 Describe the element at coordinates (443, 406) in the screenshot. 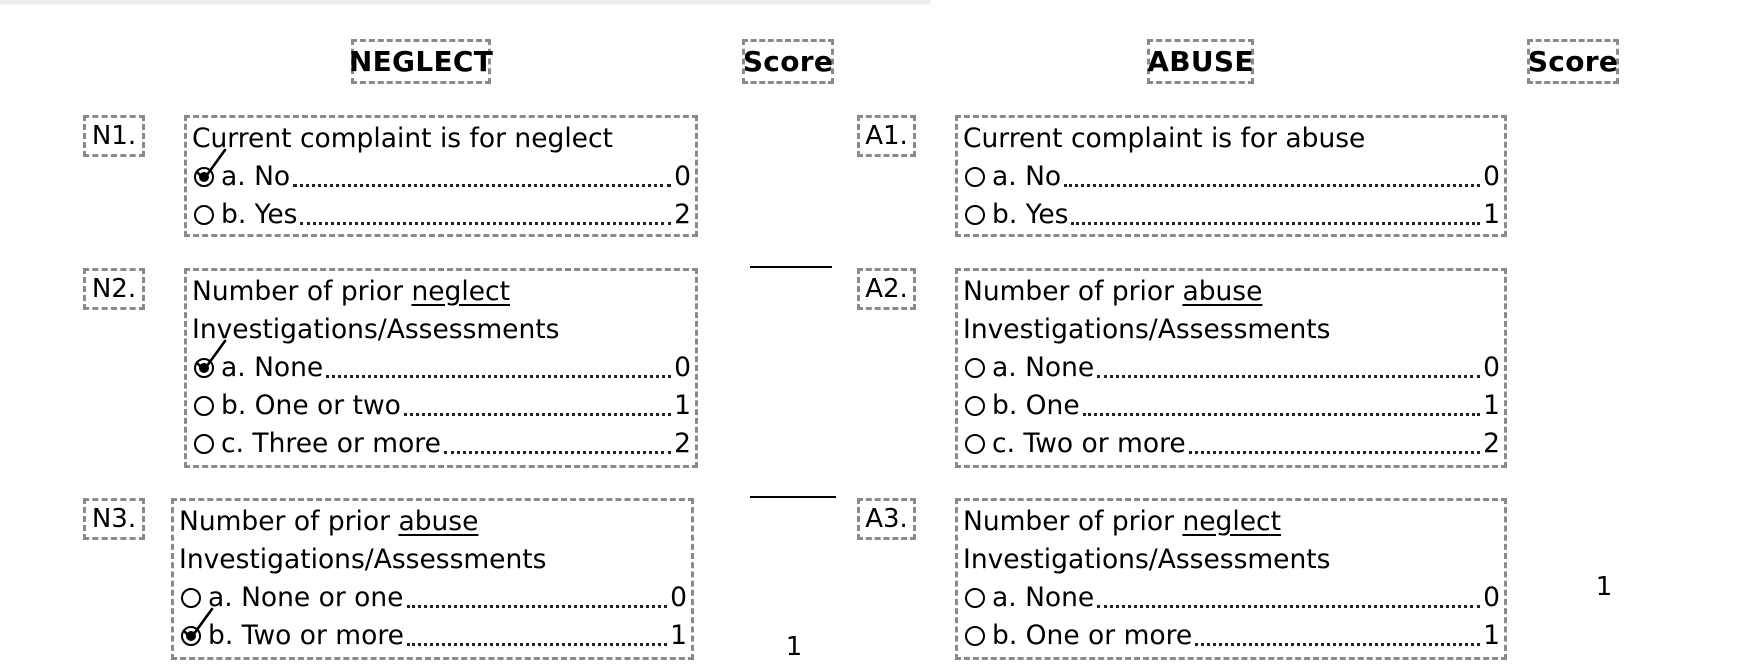

I see `option-n2-b: b. One or two 1` at that location.